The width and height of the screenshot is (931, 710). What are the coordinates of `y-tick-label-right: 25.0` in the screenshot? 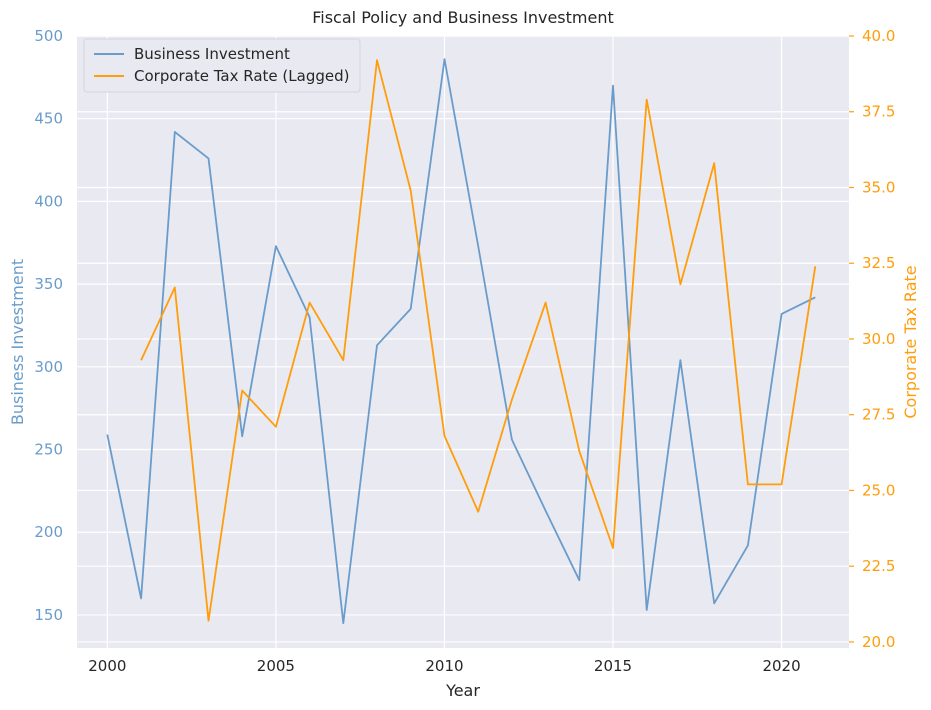 It's located at (878, 490).